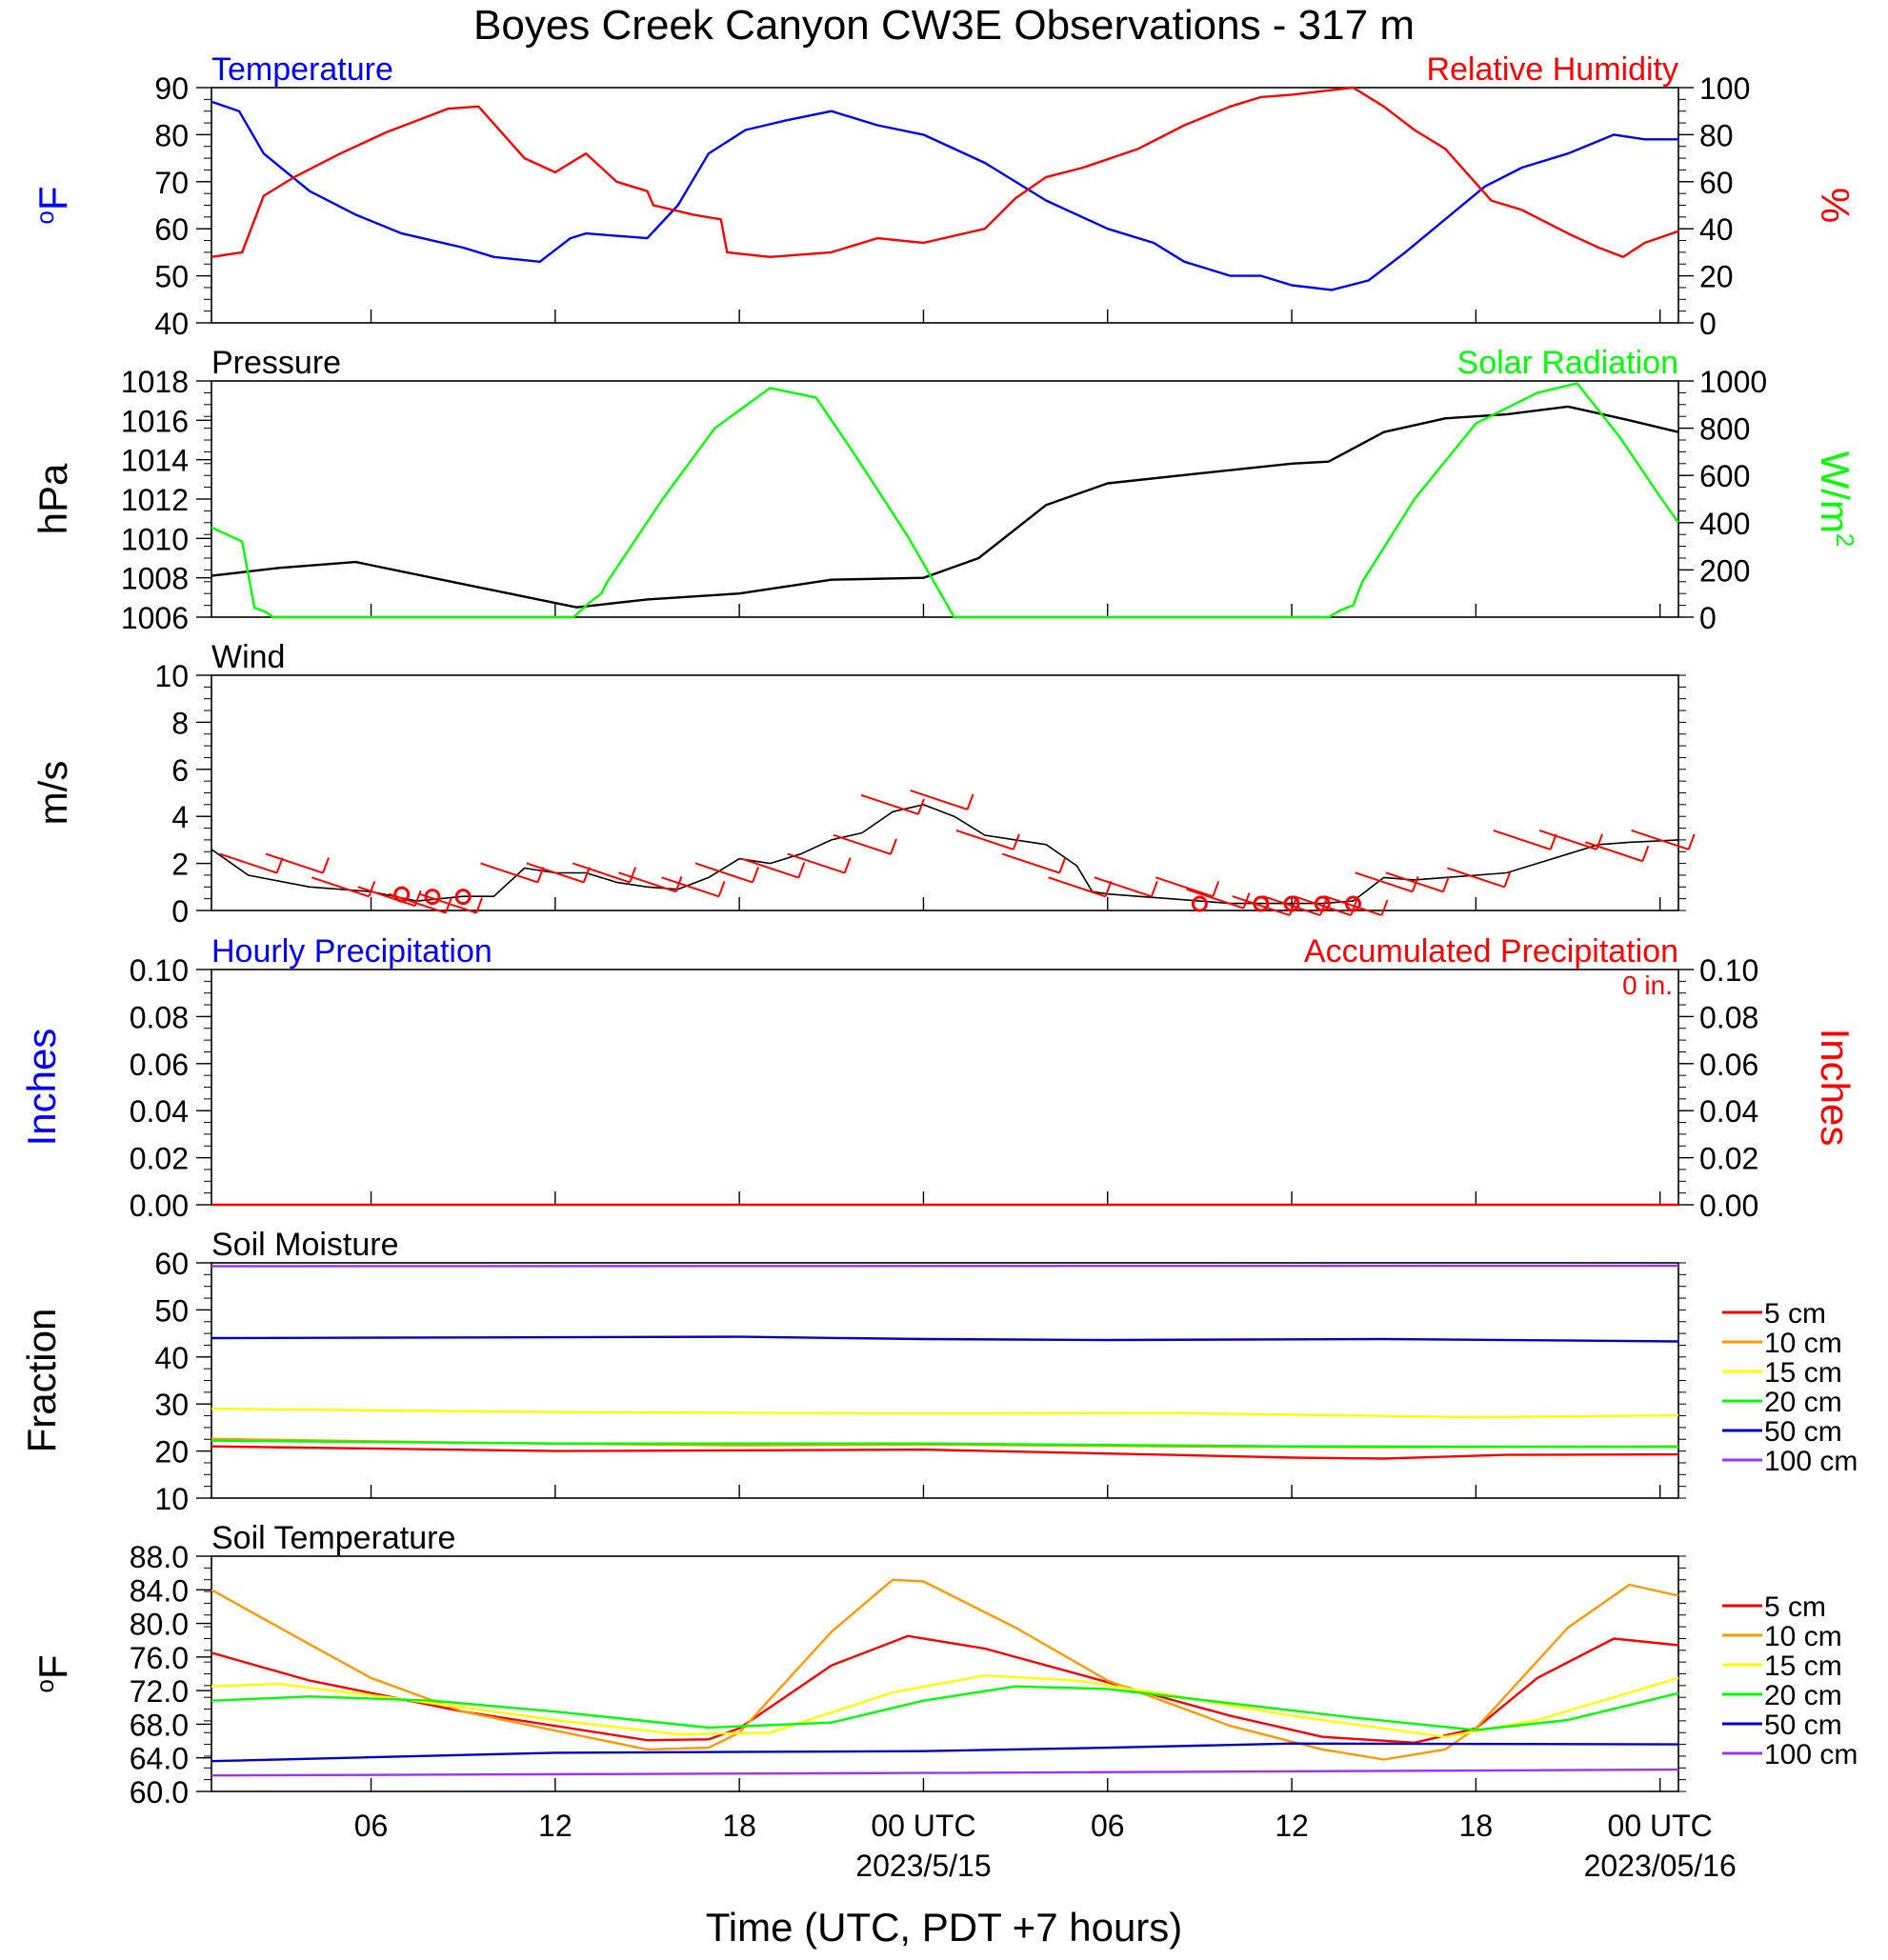  Describe the element at coordinates (171, 1405) in the screenshot. I see `y-tick-label: 30` at that location.